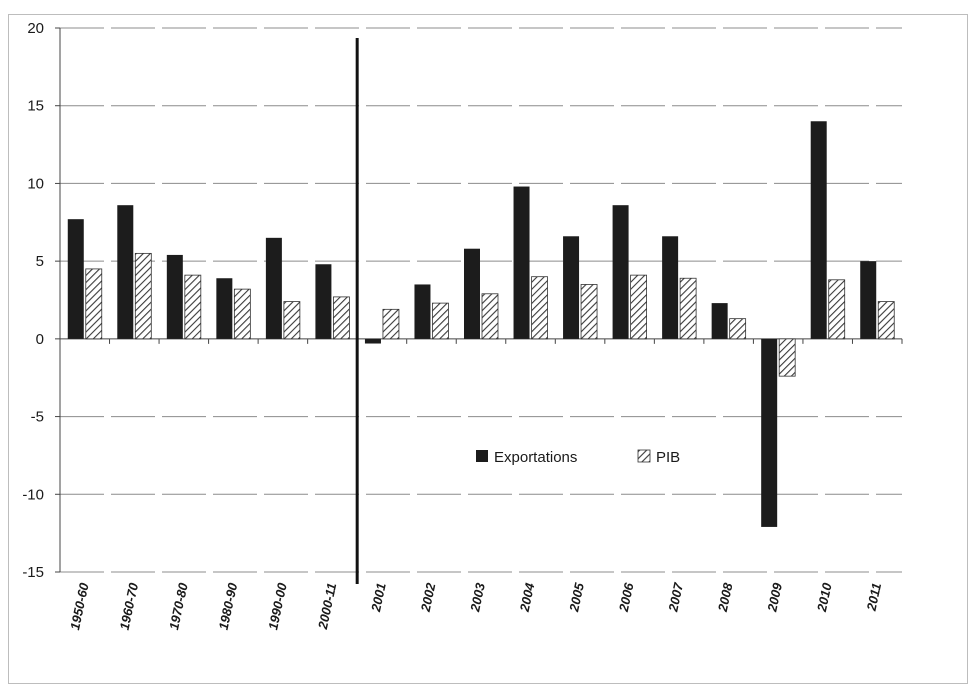 The height and width of the screenshot is (687, 975). Describe the element at coordinates (725, 597) in the screenshot. I see `x-tick-label: 2008` at that location.